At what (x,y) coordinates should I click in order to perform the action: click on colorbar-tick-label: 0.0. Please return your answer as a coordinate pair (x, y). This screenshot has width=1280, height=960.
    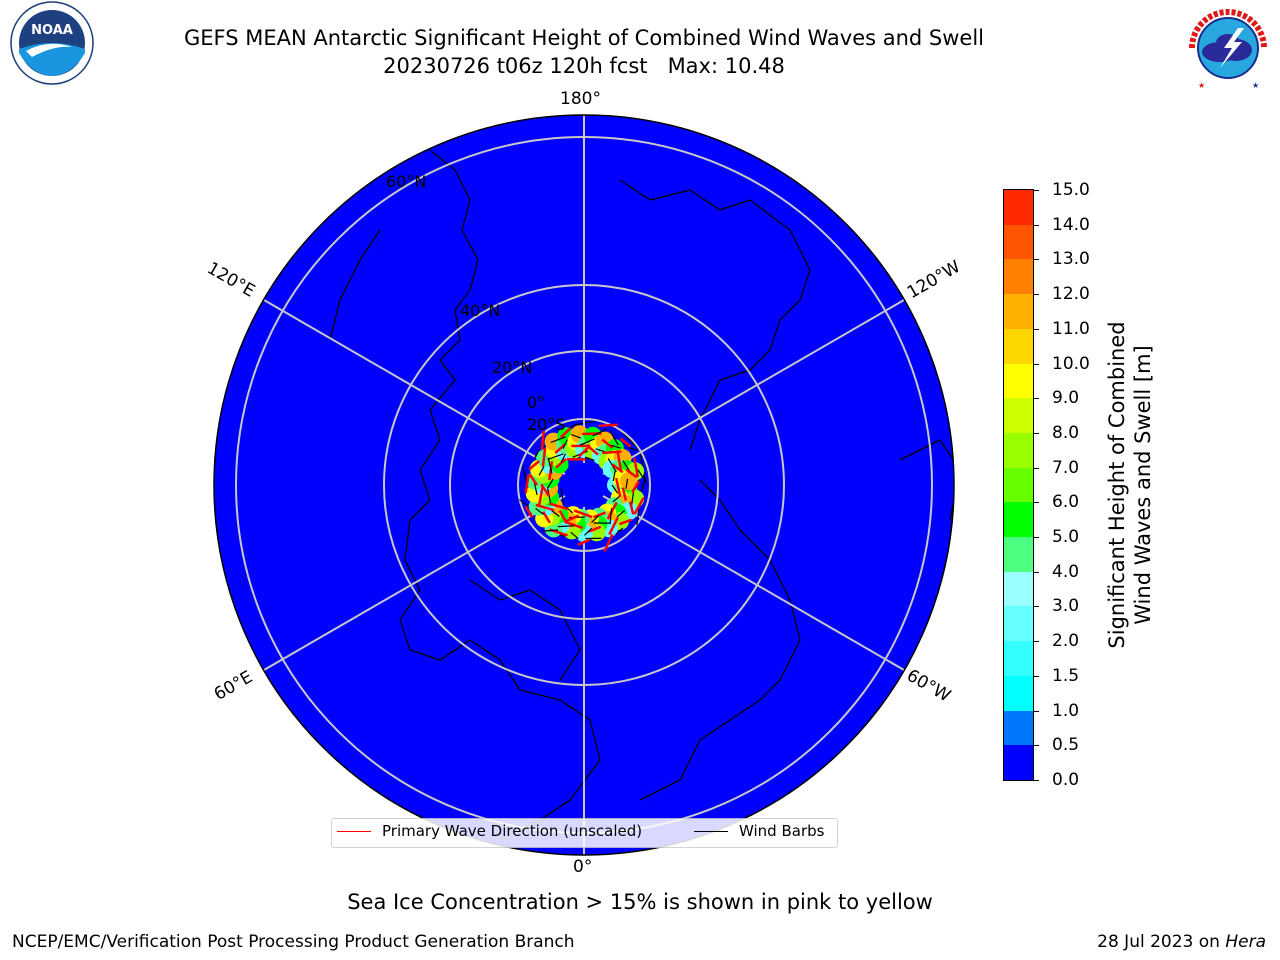
    Looking at the image, I should click on (1066, 780).